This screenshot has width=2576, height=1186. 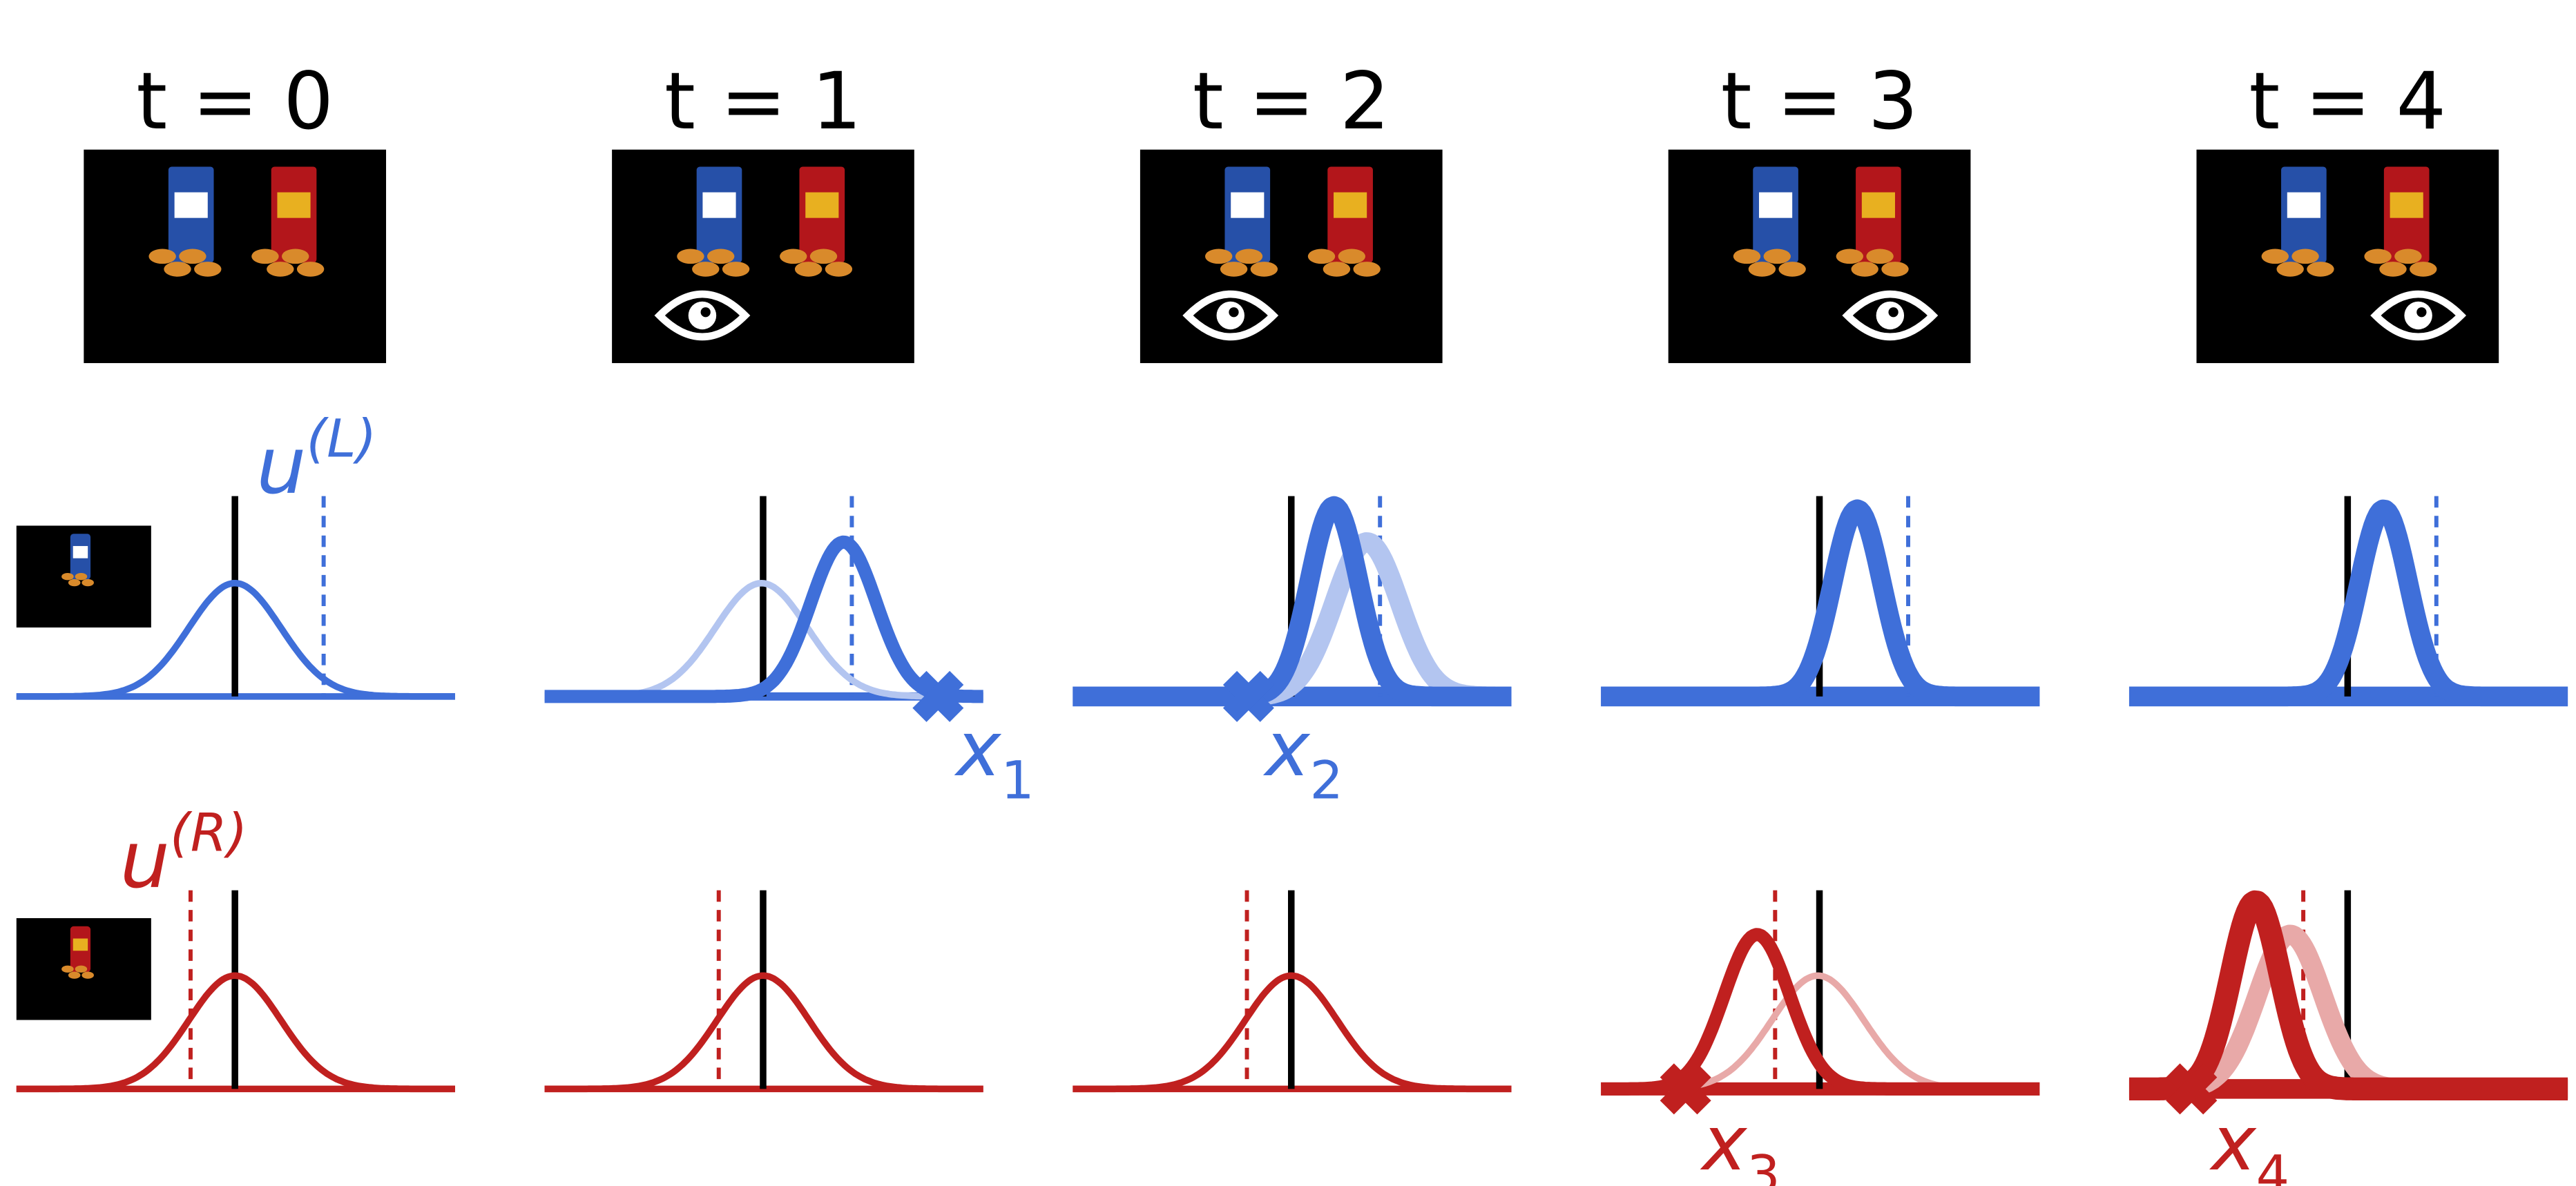 I want to click on sample-label: x2, so click(x=1303, y=757).